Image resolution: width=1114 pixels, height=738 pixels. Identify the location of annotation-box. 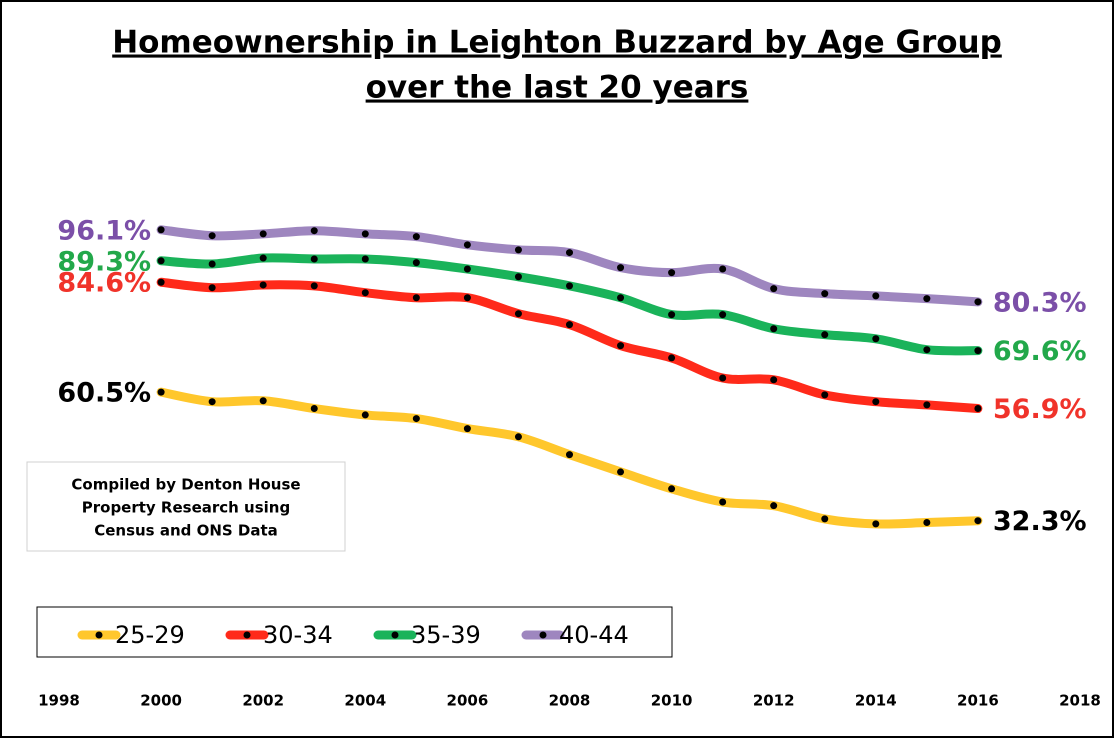
(186, 506).